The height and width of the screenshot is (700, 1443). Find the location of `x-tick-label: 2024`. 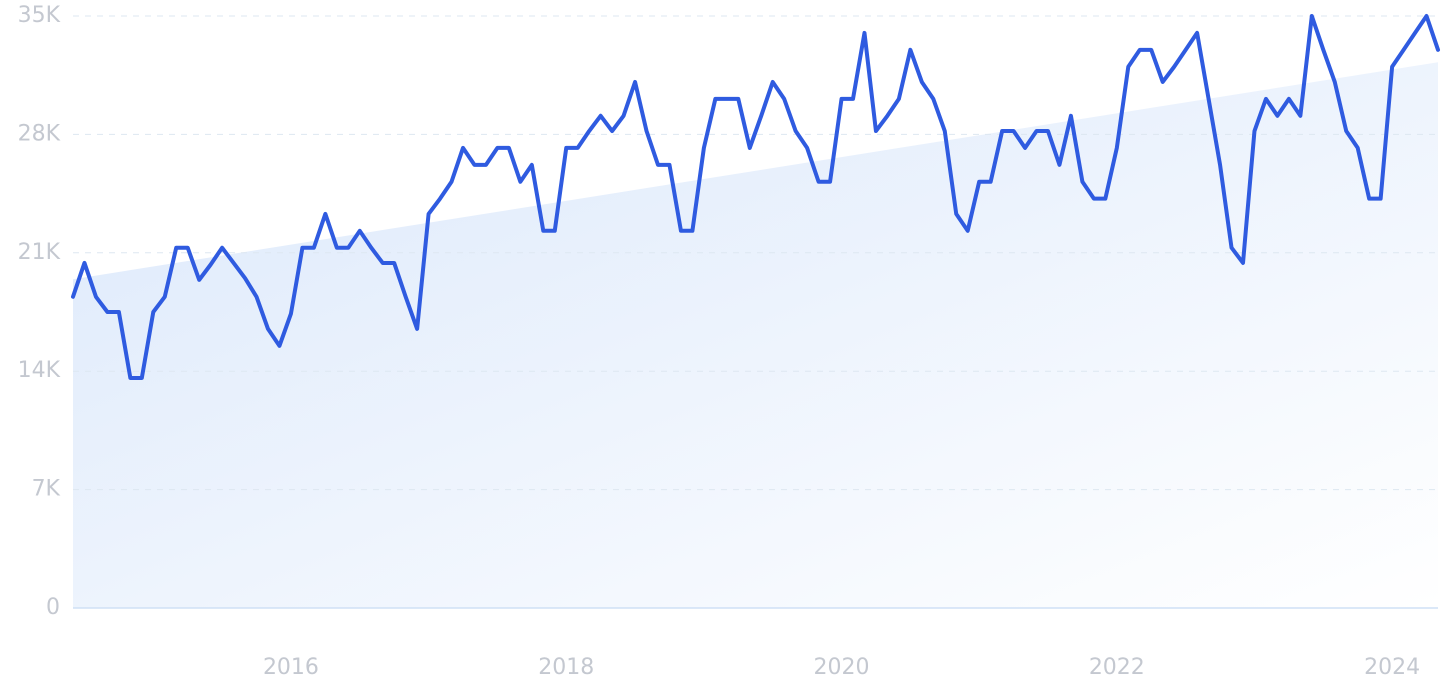

x-tick-label: 2024 is located at coordinates (1392, 667).